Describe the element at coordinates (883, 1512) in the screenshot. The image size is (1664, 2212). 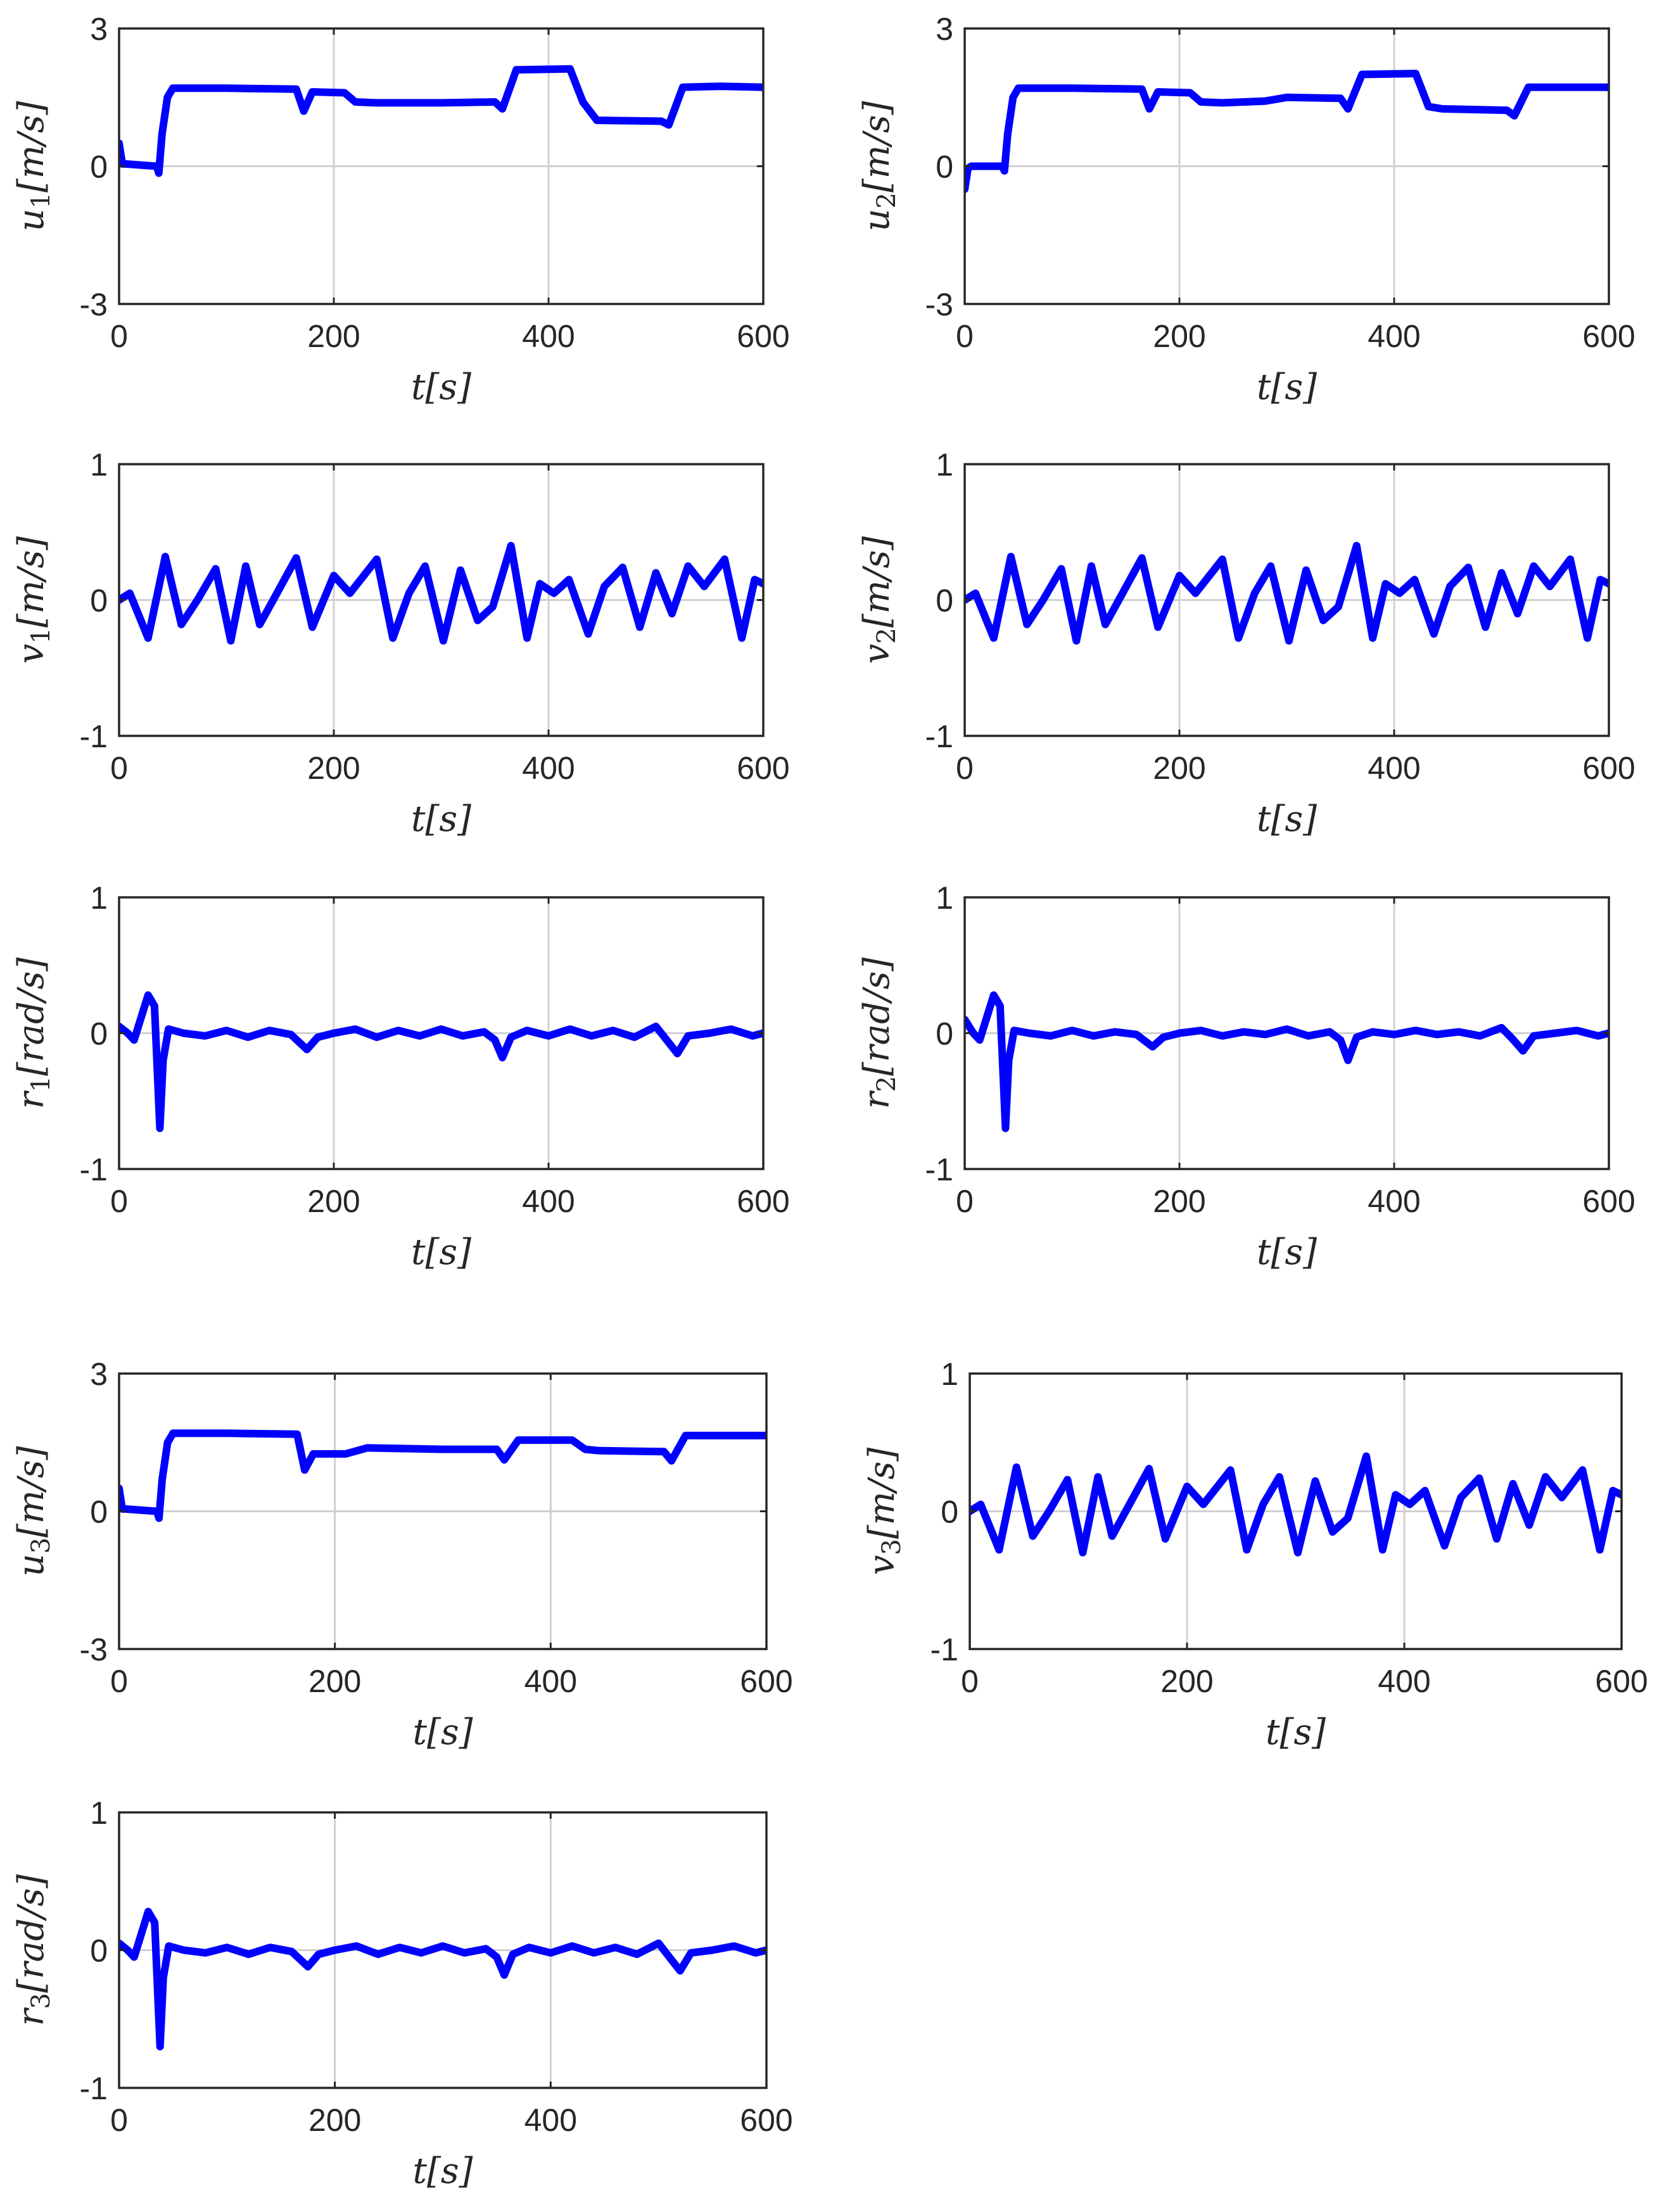
I see `y-axis-label: v3[m/s]` at that location.